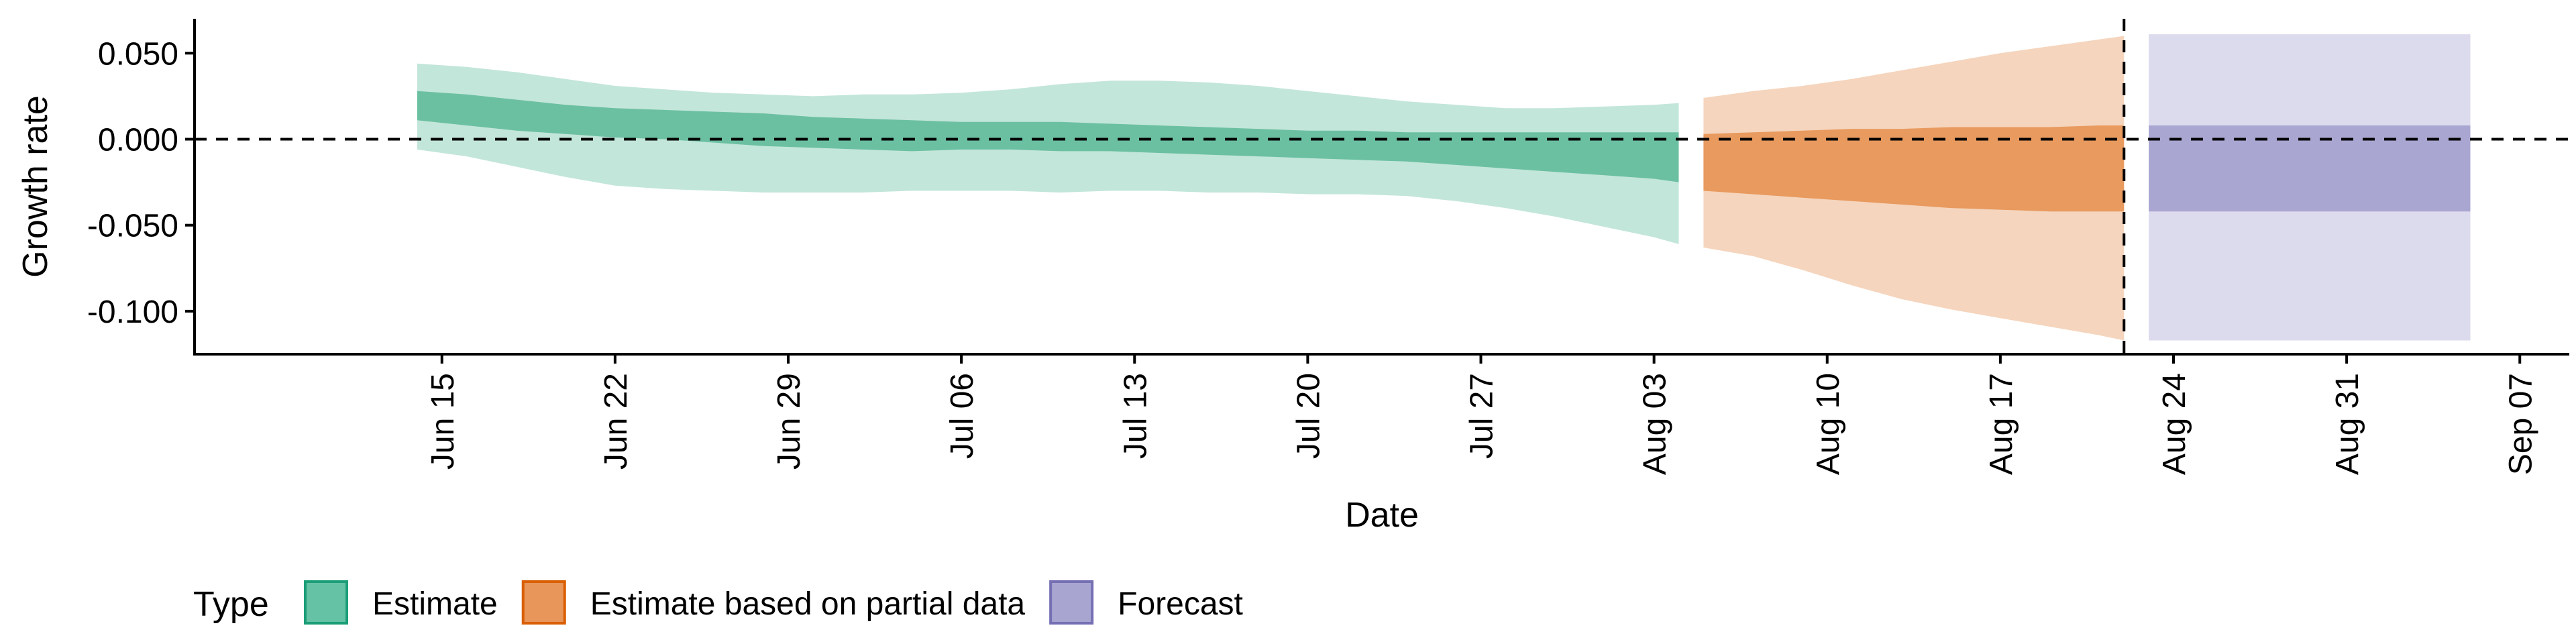 Image resolution: width=2576 pixels, height=644 pixels. Describe the element at coordinates (35, 186) in the screenshot. I see `y-axis-title: Growth rate` at that location.